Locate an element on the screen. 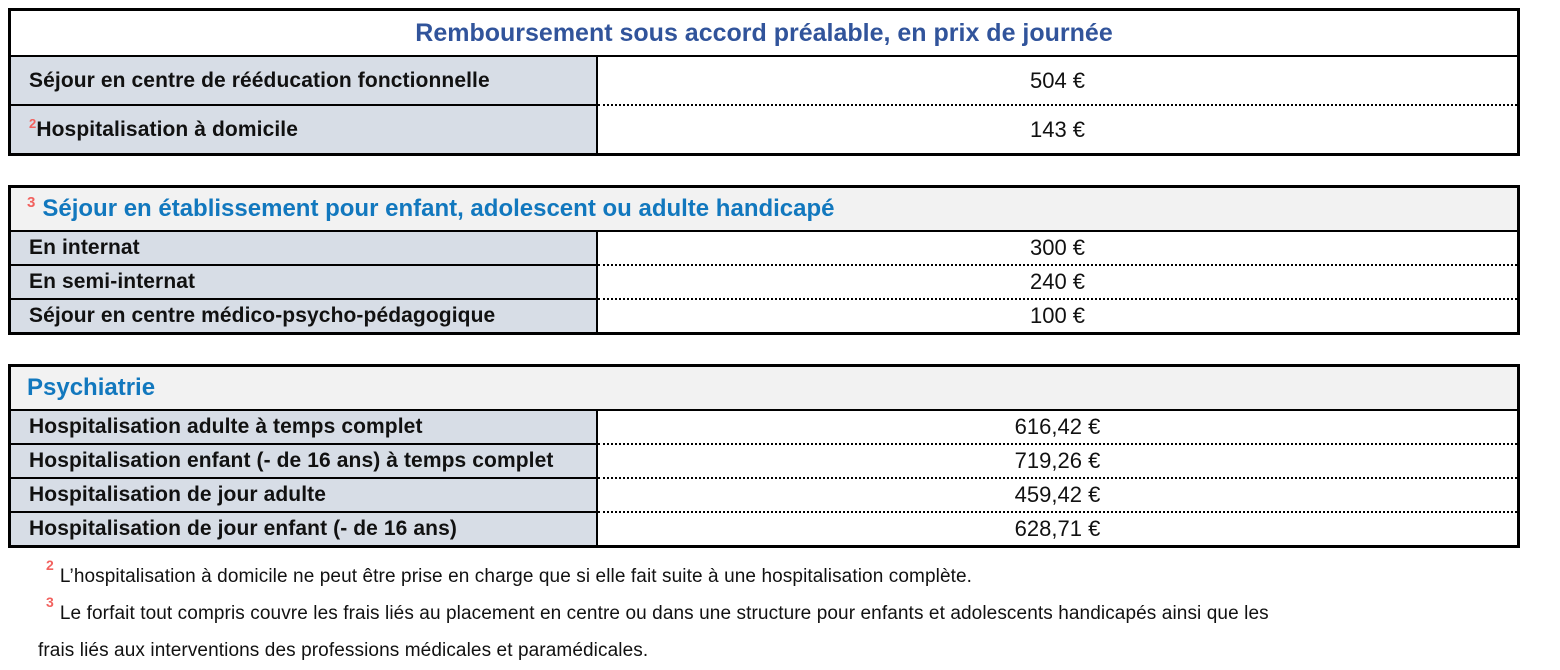 The image size is (1560, 670). row-value: 504 € is located at coordinates (1057, 79).